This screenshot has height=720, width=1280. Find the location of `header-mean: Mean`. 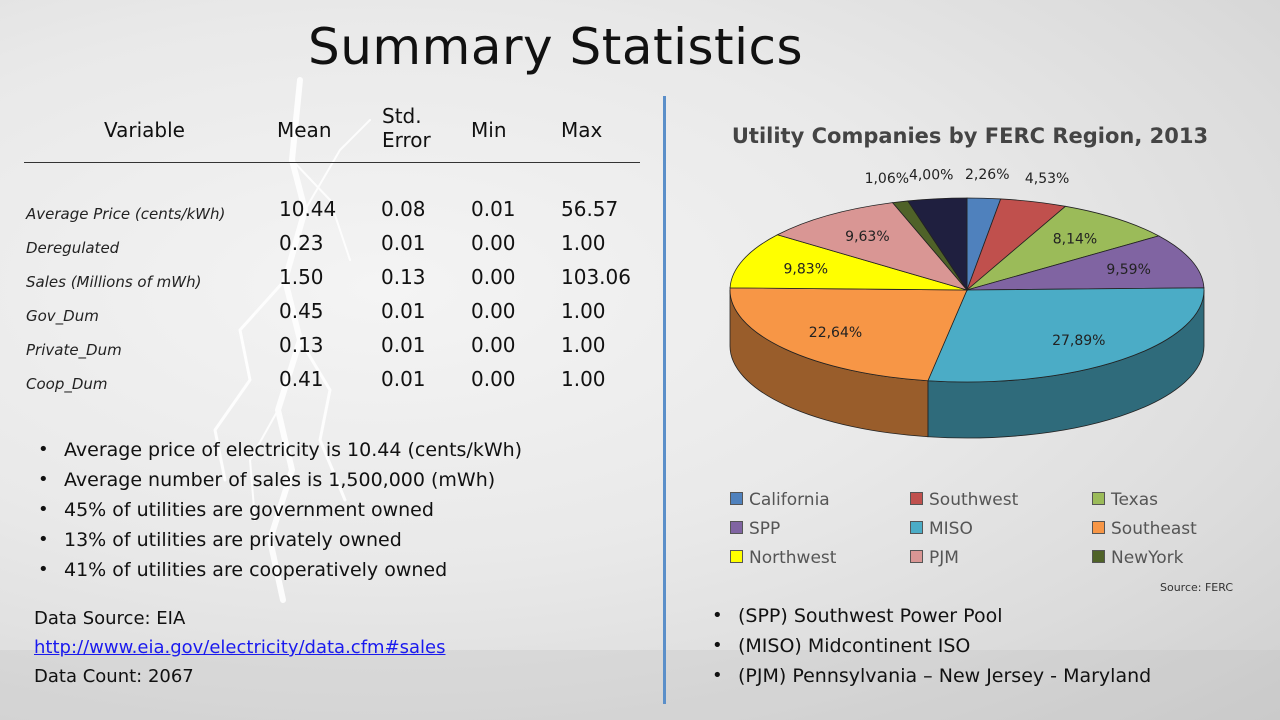

header-mean: Mean is located at coordinates (304, 130).